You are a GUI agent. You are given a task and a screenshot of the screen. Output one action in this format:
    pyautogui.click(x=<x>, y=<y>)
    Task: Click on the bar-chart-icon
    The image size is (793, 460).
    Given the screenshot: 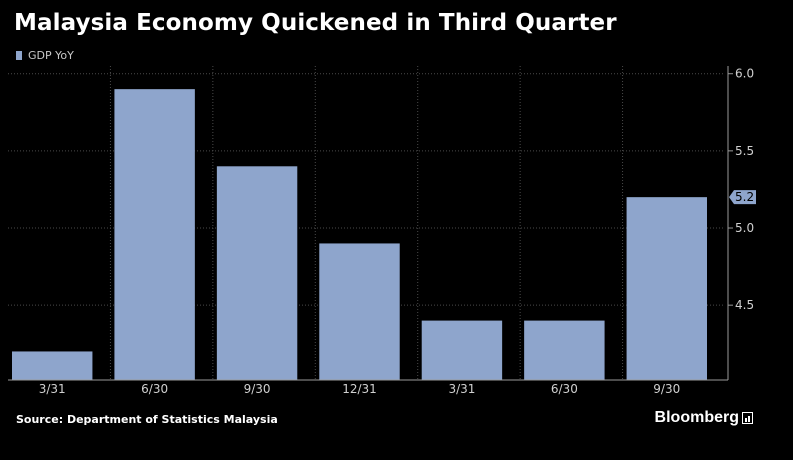 What is the action you would take?
    pyautogui.click(x=747, y=418)
    